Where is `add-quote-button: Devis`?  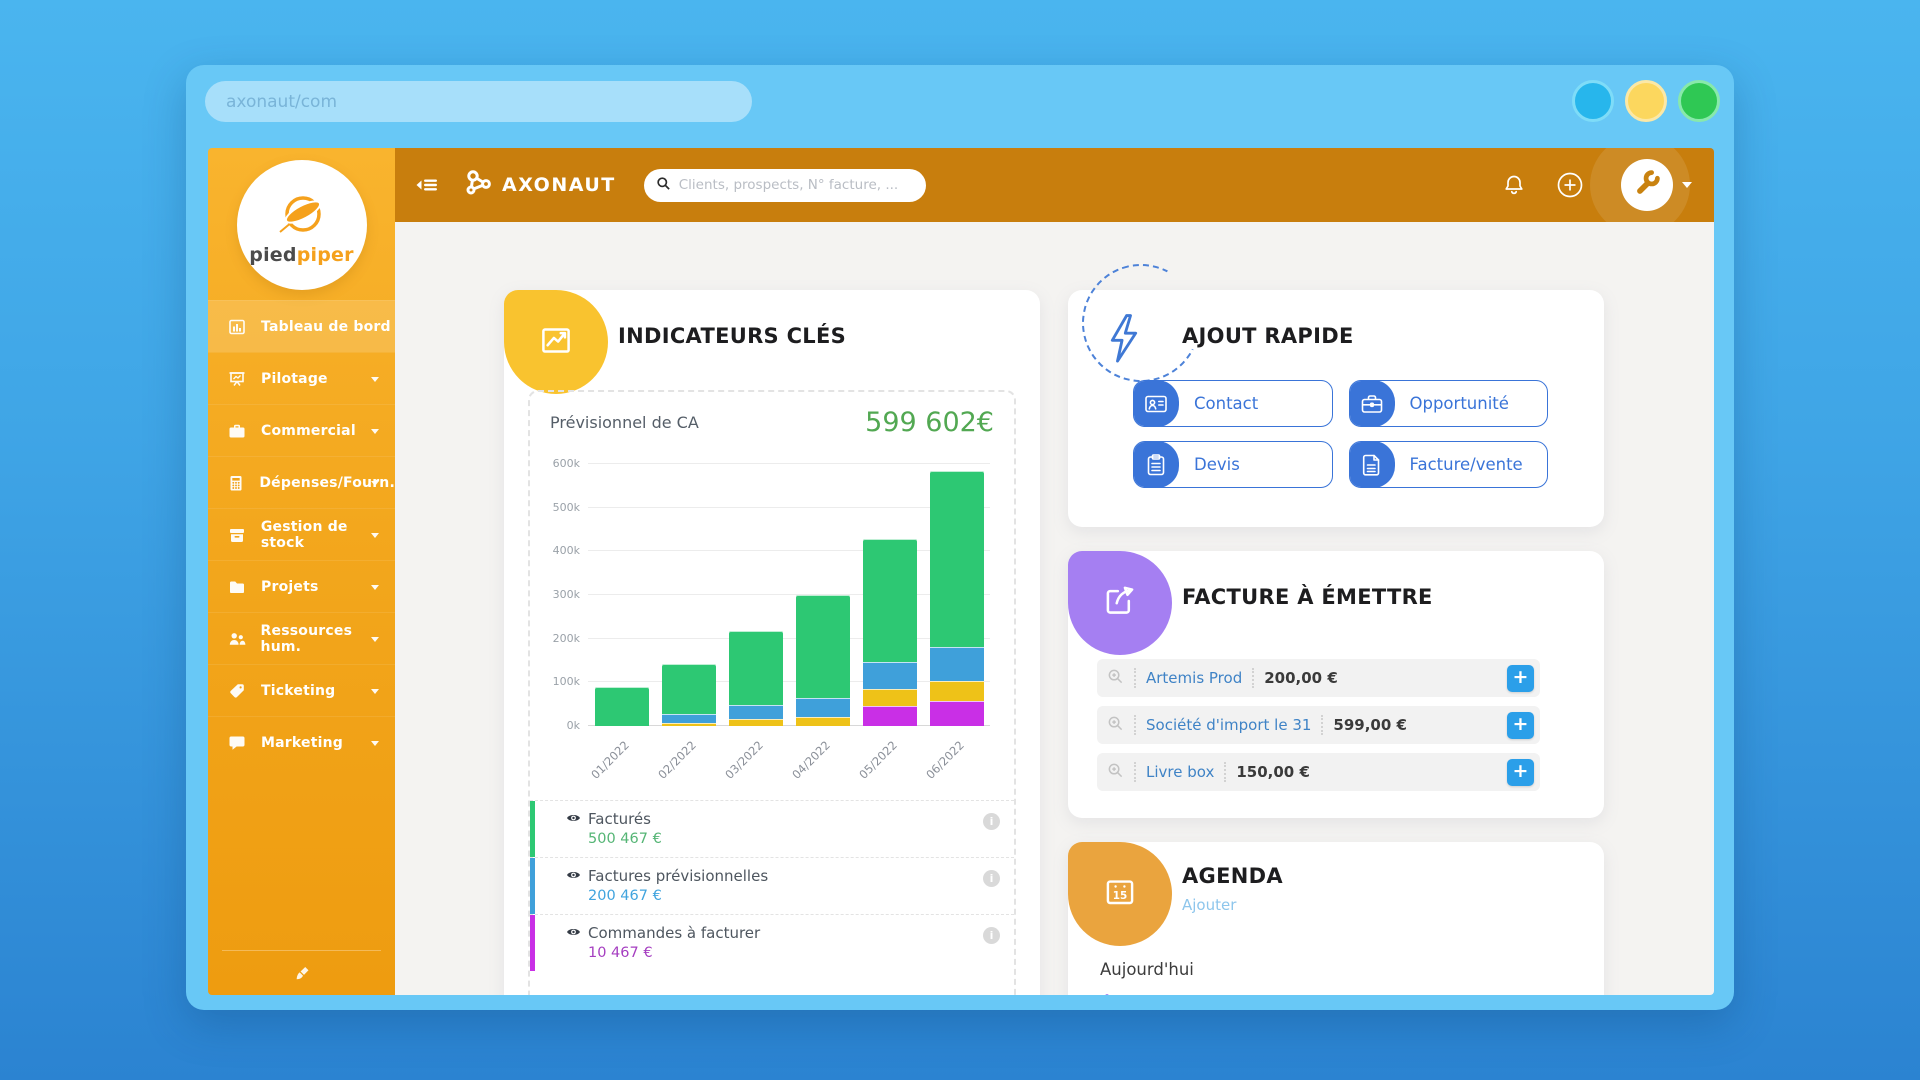 add-quote-button: Devis is located at coordinates (1233, 464).